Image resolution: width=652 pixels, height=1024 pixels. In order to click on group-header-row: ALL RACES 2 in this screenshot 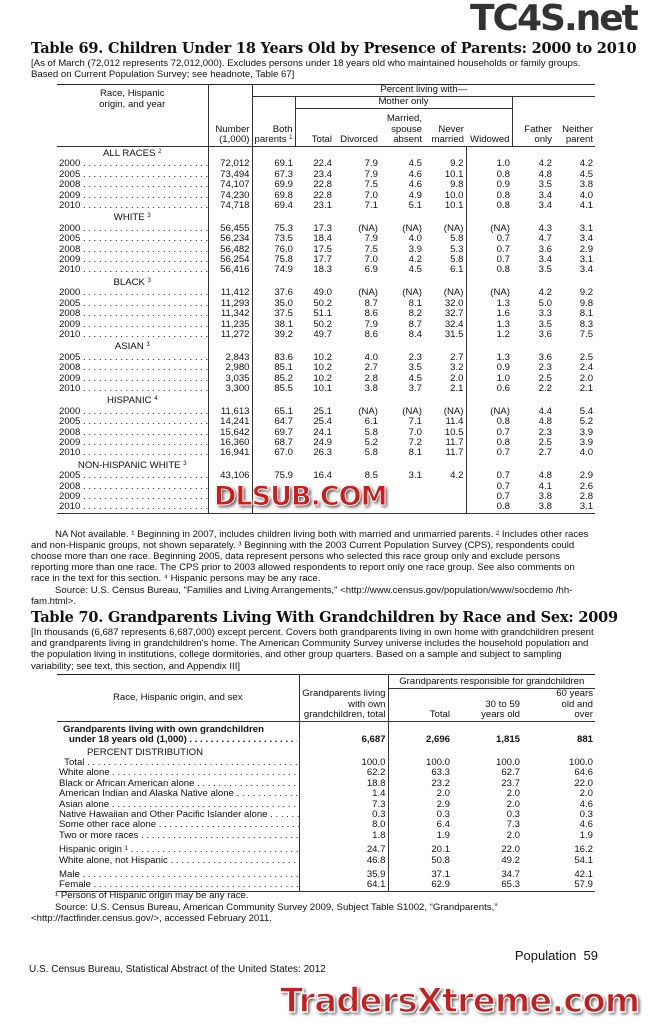, I will do `click(326, 153)`.